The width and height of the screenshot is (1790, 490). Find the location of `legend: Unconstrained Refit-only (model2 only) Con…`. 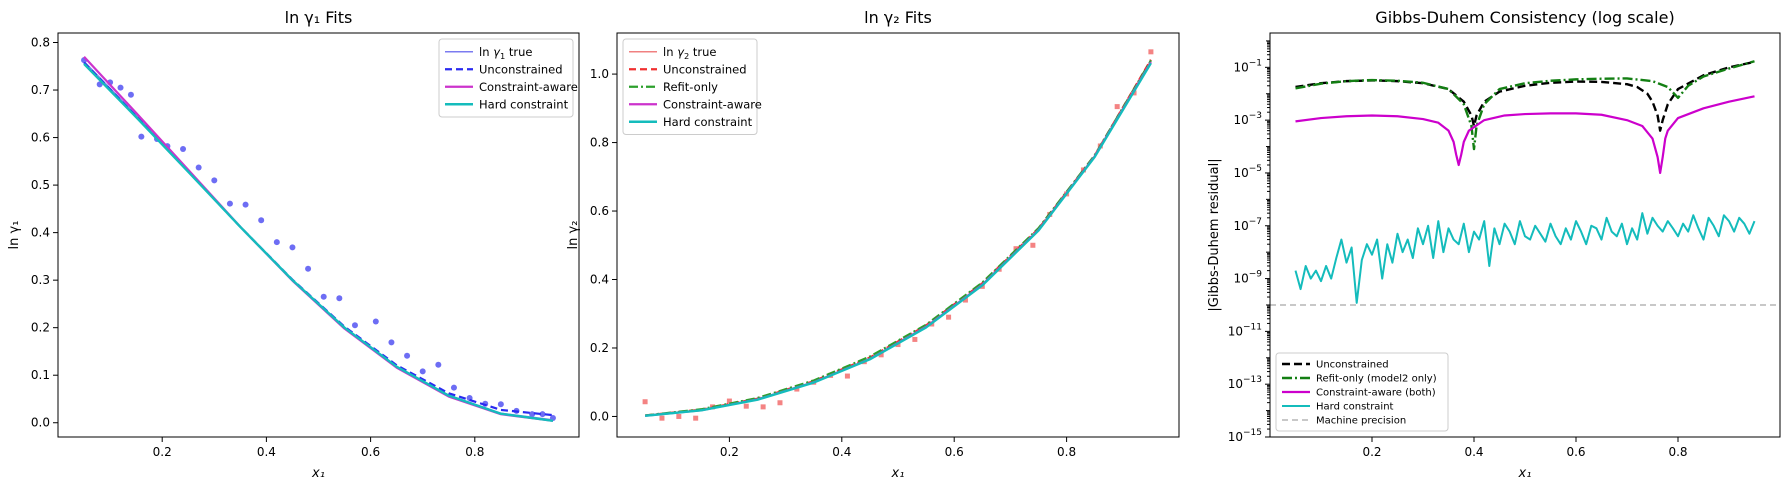

legend: Unconstrained Refit-only (model2 only) Con… is located at coordinates (1362, 392).